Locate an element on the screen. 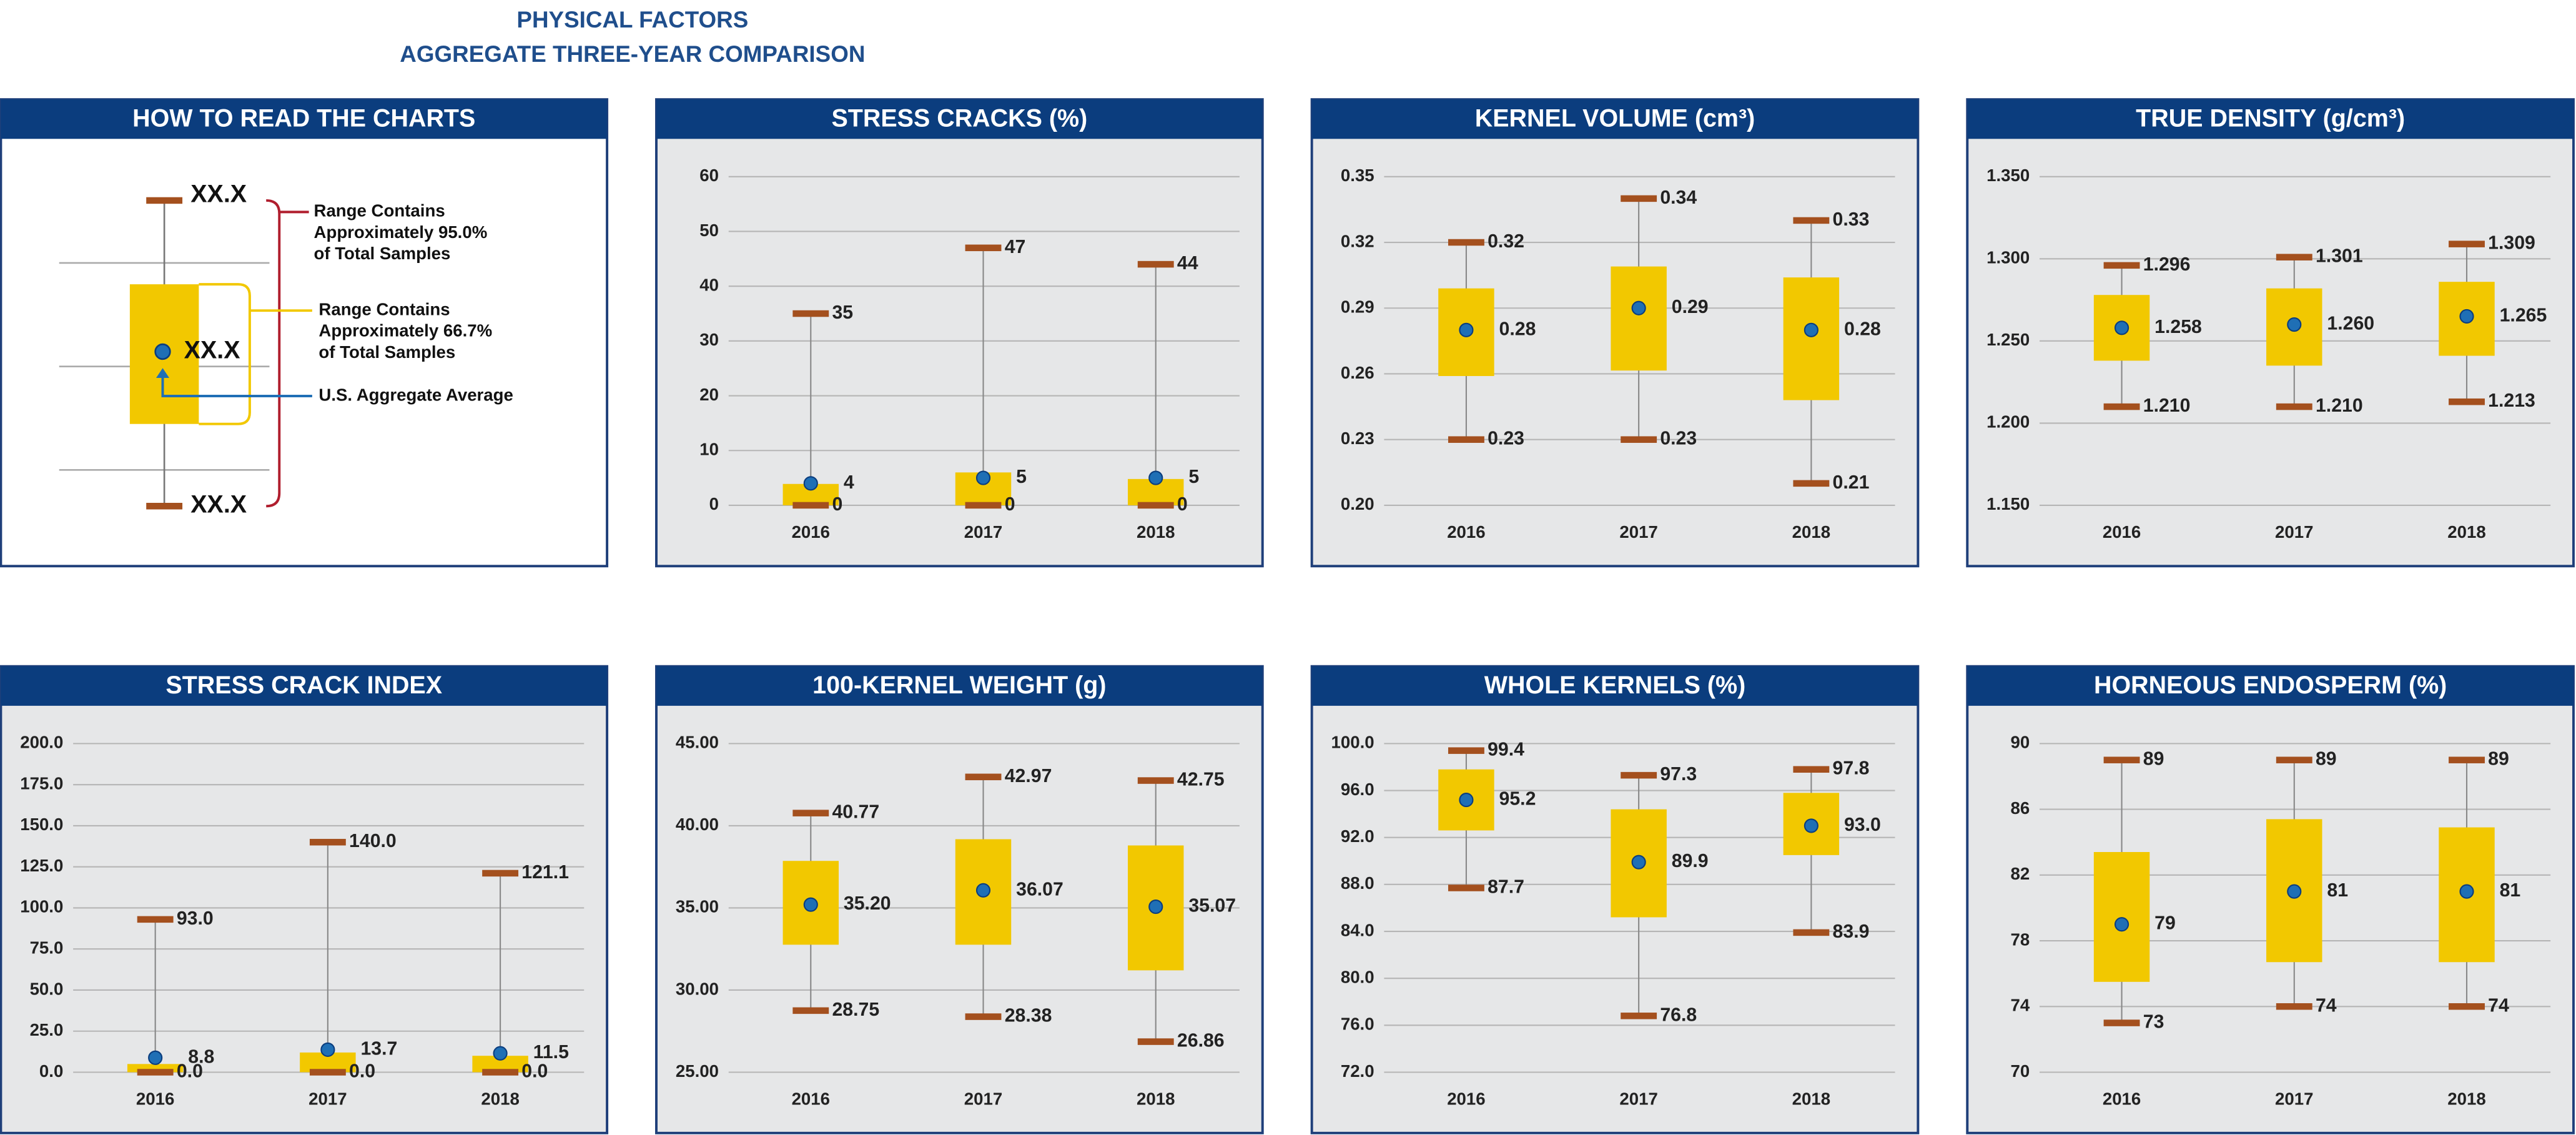 Image resolution: width=2576 pixels, height=1135 pixels. min-label: 28.38 is located at coordinates (1028, 1016).